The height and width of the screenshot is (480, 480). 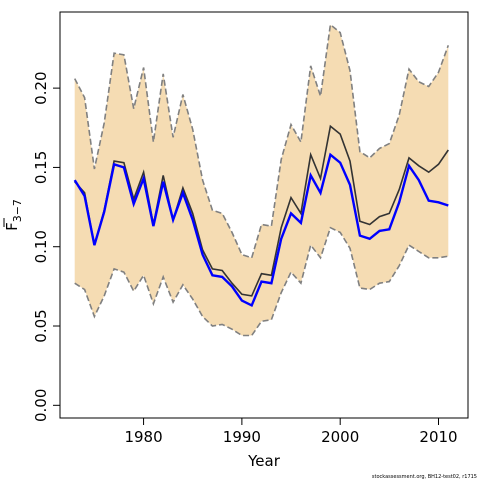 What do you see at coordinates (41, 405) in the screenshot?
I see `y-tick-label: 0.00` at bounding box center [41, 405].